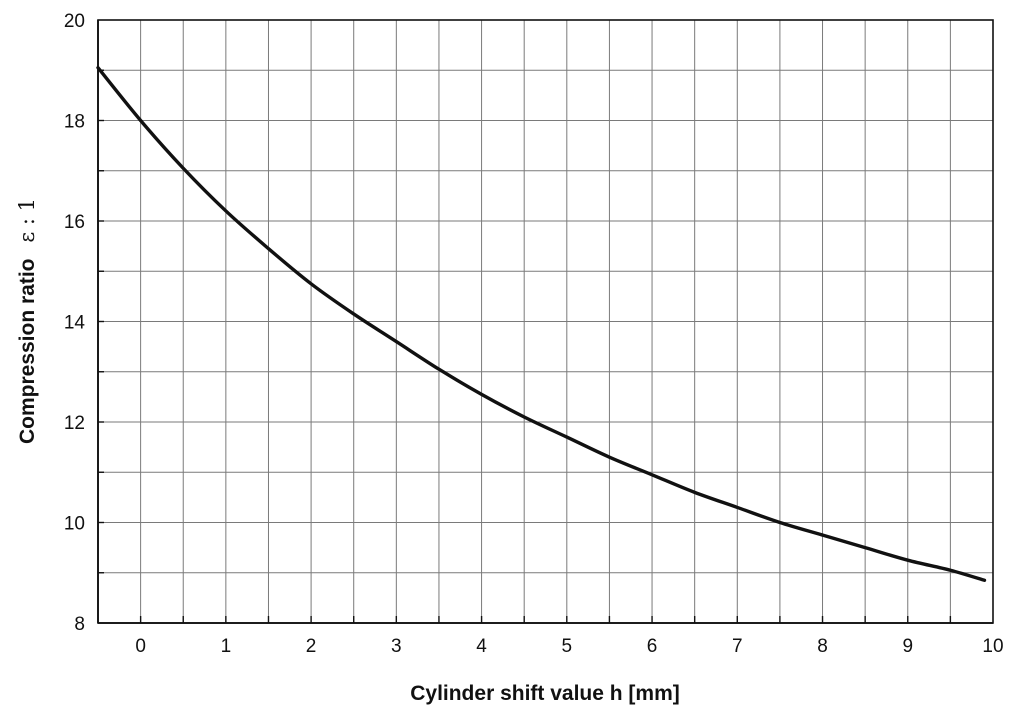  I want to click on y-tick-label: 12, so click(74, 423).